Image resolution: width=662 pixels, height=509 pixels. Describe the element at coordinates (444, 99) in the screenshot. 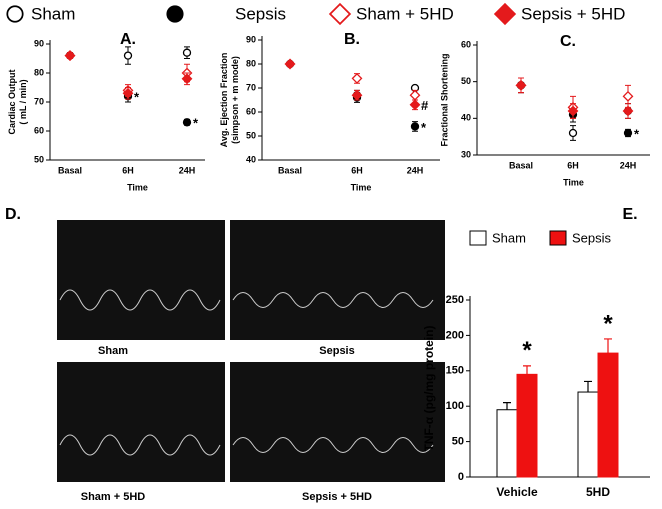

I see `y-axis-label: Fractional Shortening` at that location.